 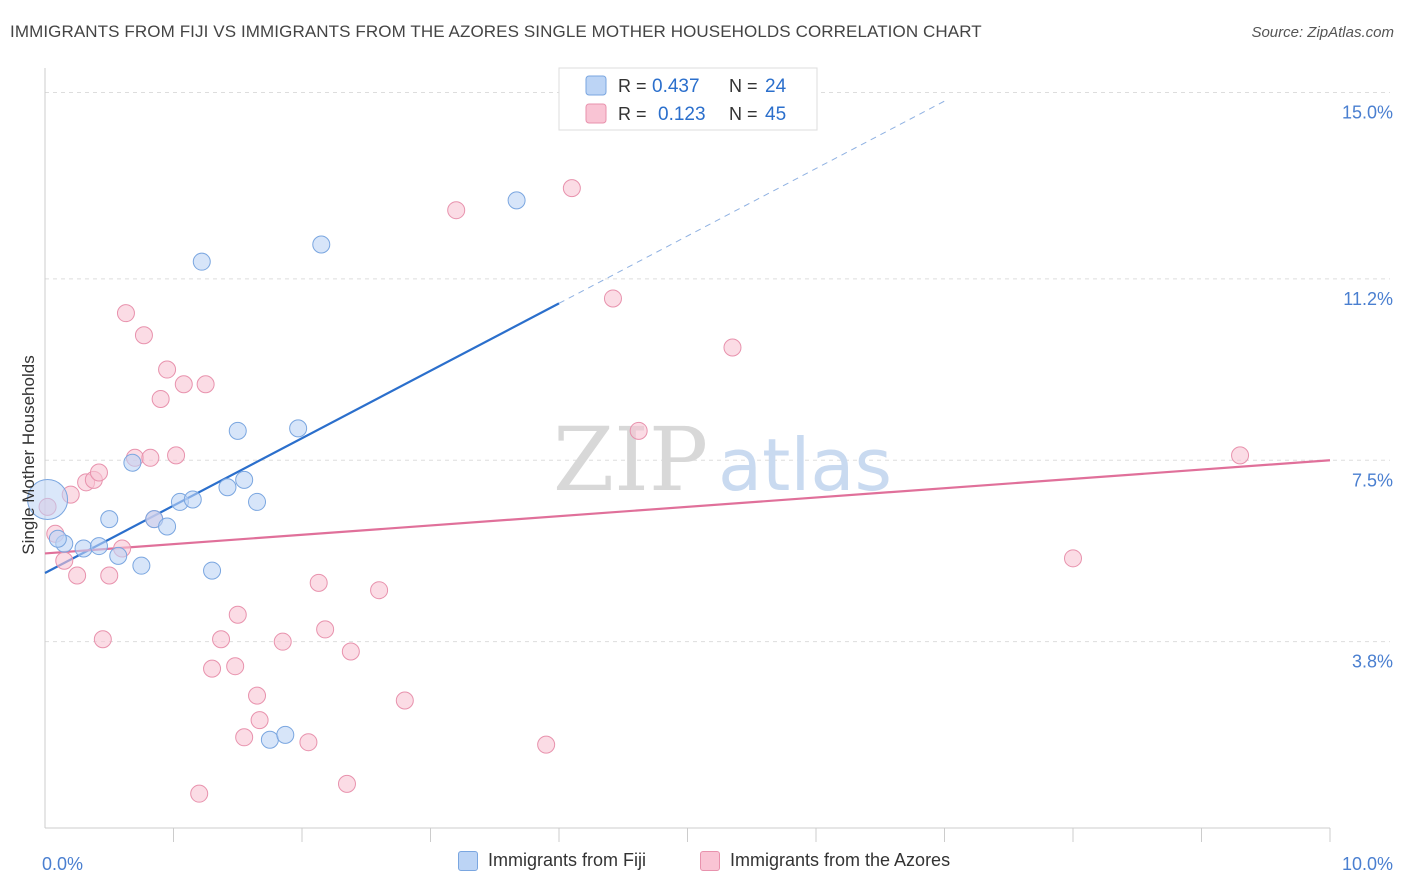 I want to click on legend-top: R = 0.437 N = 24 R = 0.123 N = 45, so click(x=688, y=99).